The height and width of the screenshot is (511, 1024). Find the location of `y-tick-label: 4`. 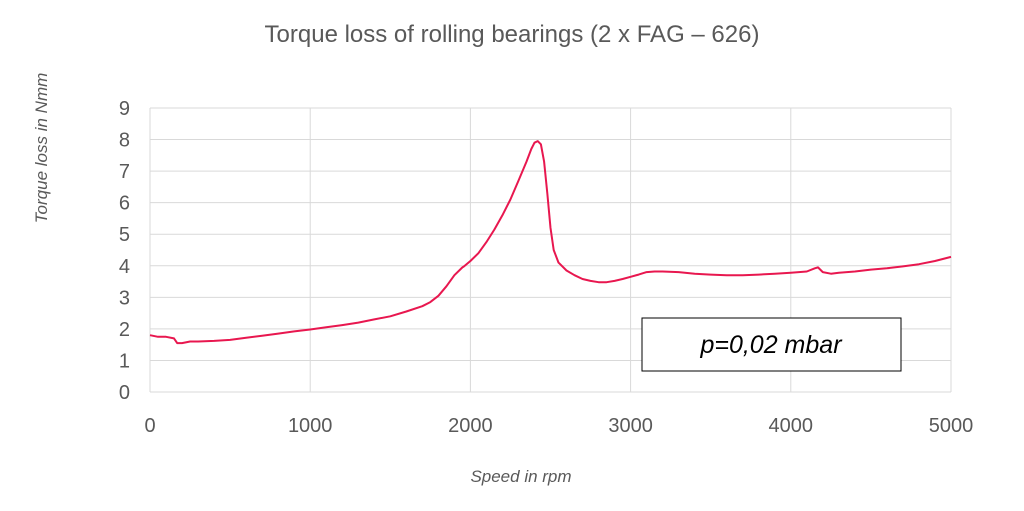

y-tick-label: 4 is located at coordinates (124, 267).